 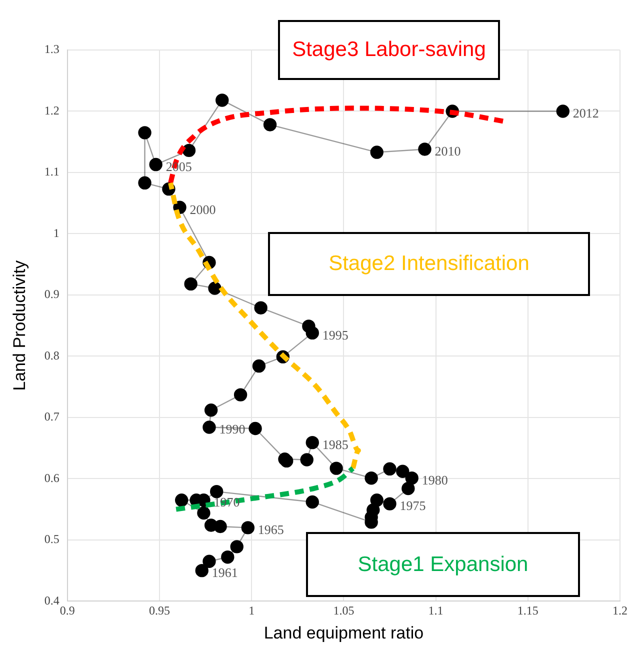 What do you see at coordinates (52, 600) in the screenshot?
I see `y-tick-label: 0.4` at bounding box center [52, 600].